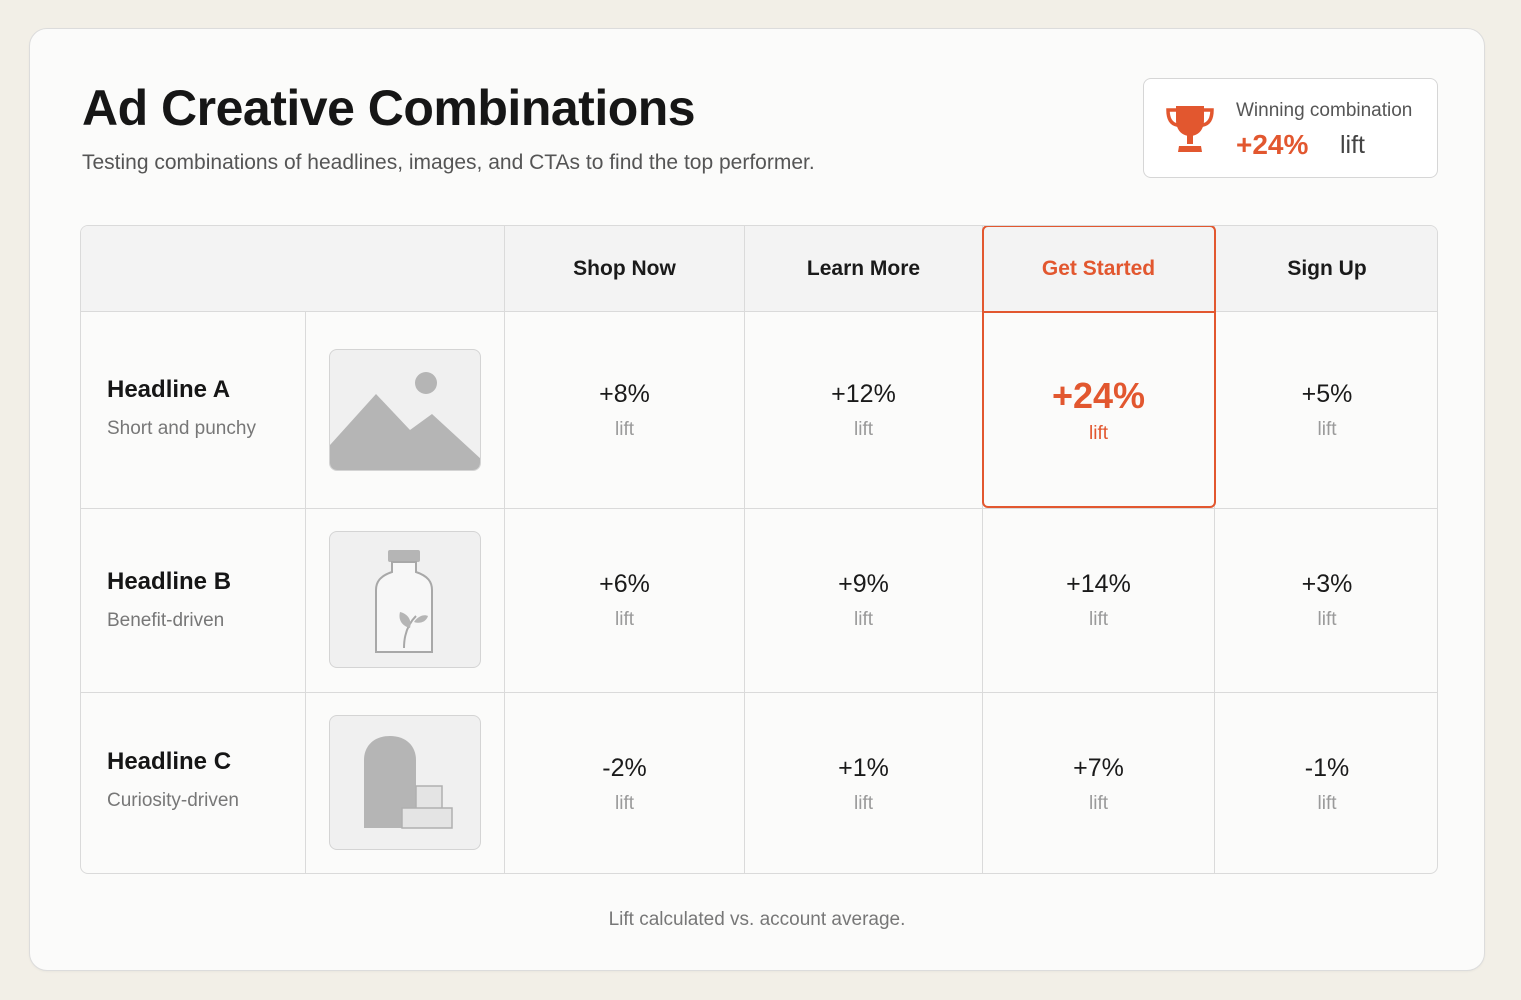 The image size is (1521, 1000). What do you see at coordinates (405, 599) in the screenshot?
I see `bottle-image-icon` at bounding box center [405, 599].